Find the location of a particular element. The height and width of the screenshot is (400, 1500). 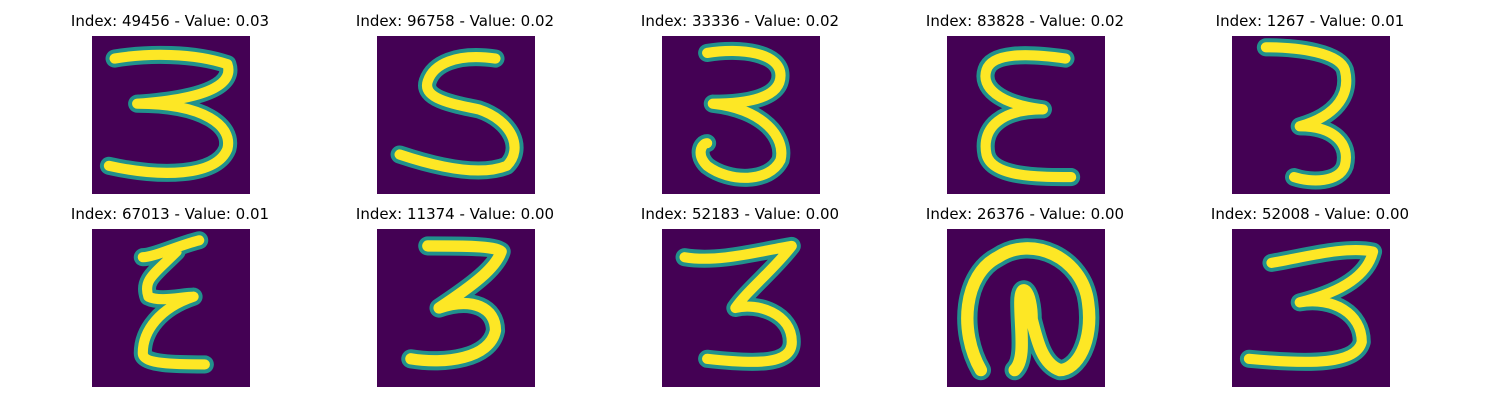

panel-title: Index: 33336 - Value: 0.02 is located at coordinates (740, 21).